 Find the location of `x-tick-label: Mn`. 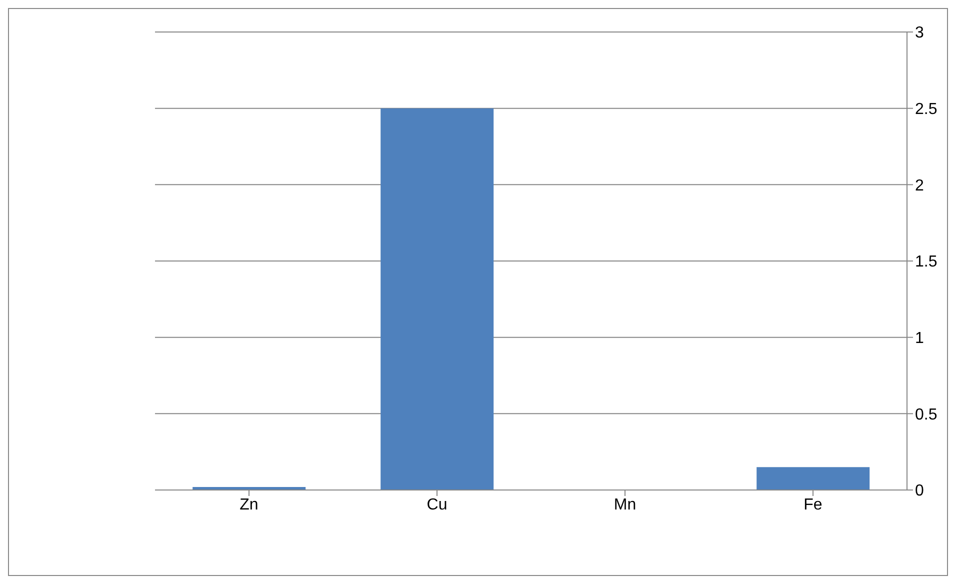

x-tick-label: Mn is located at coordinates (625, 505).